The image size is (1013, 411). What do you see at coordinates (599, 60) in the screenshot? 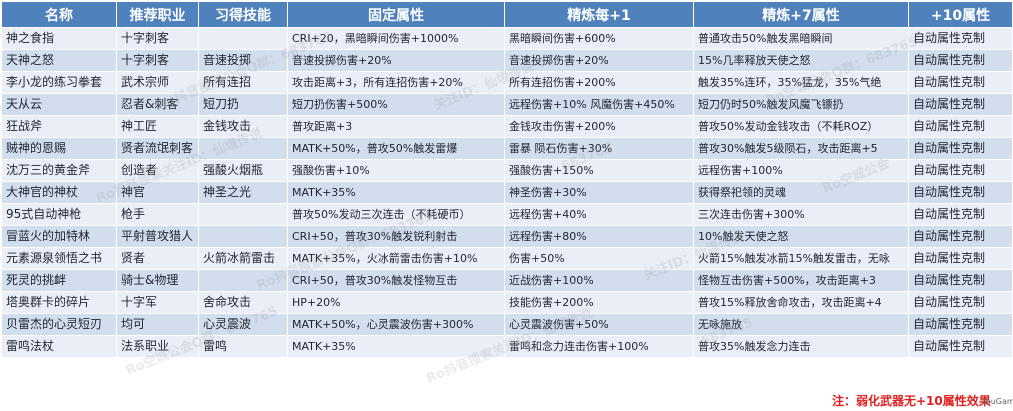
I see `cell-refine-each: 音速投掷伤害+20%` at bounding box center [599, 60].